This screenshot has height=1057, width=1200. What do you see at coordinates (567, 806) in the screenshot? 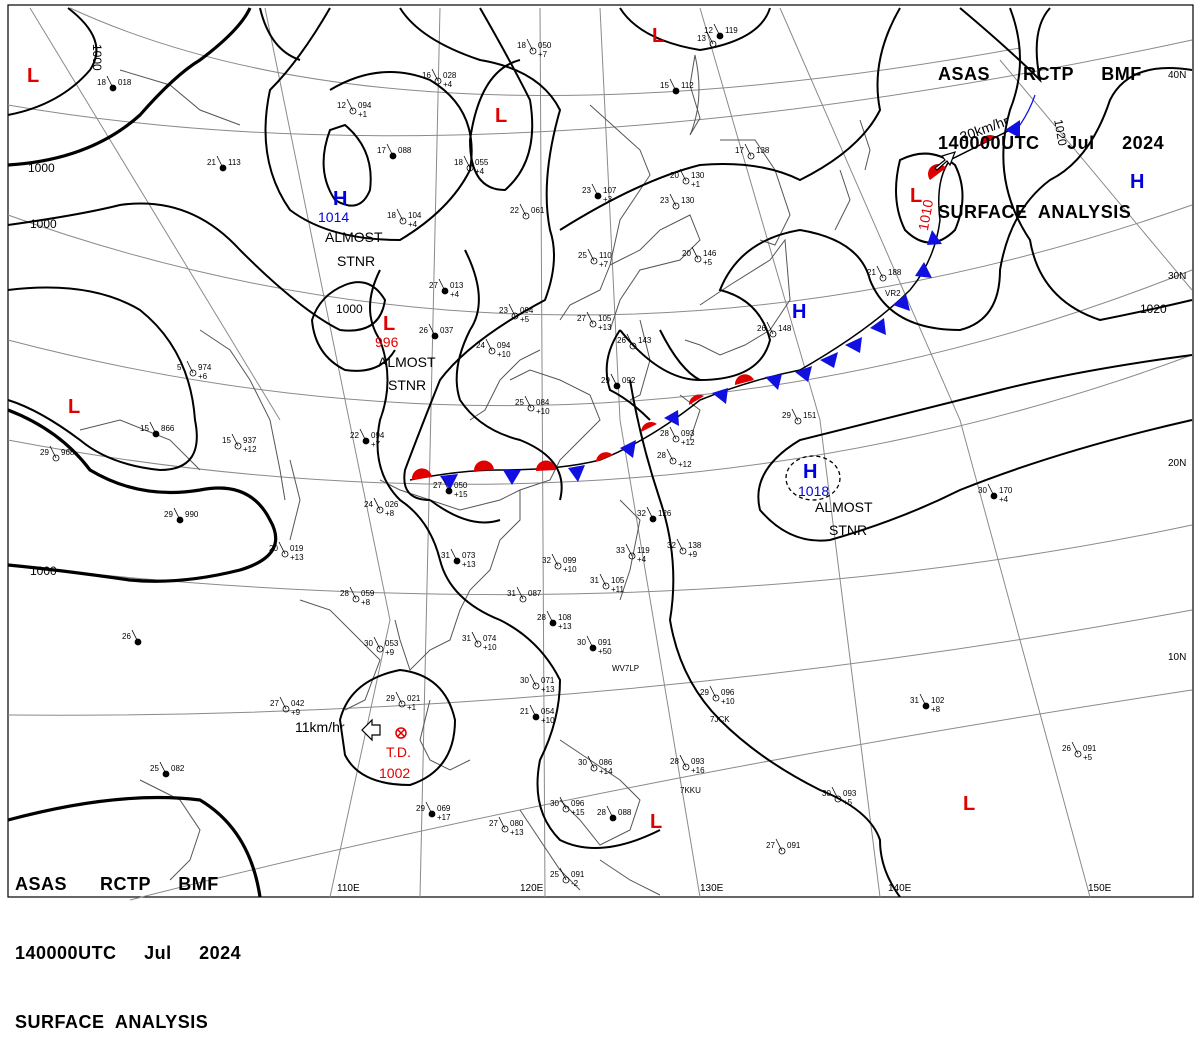
I see `station-plot: 30 096+15` at bounding box center [567, 806].